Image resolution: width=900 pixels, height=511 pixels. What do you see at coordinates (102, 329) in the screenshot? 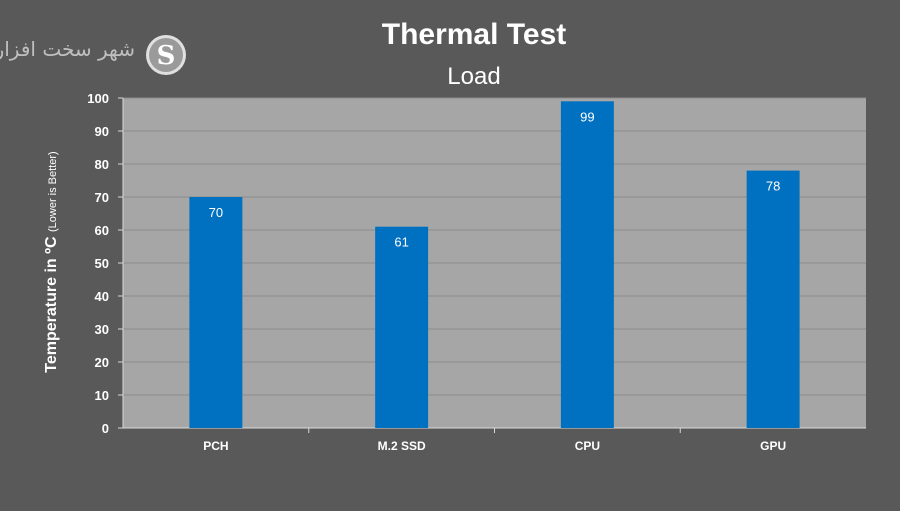
I see `y-tick-label: 30` at bounding box center [102, 329].